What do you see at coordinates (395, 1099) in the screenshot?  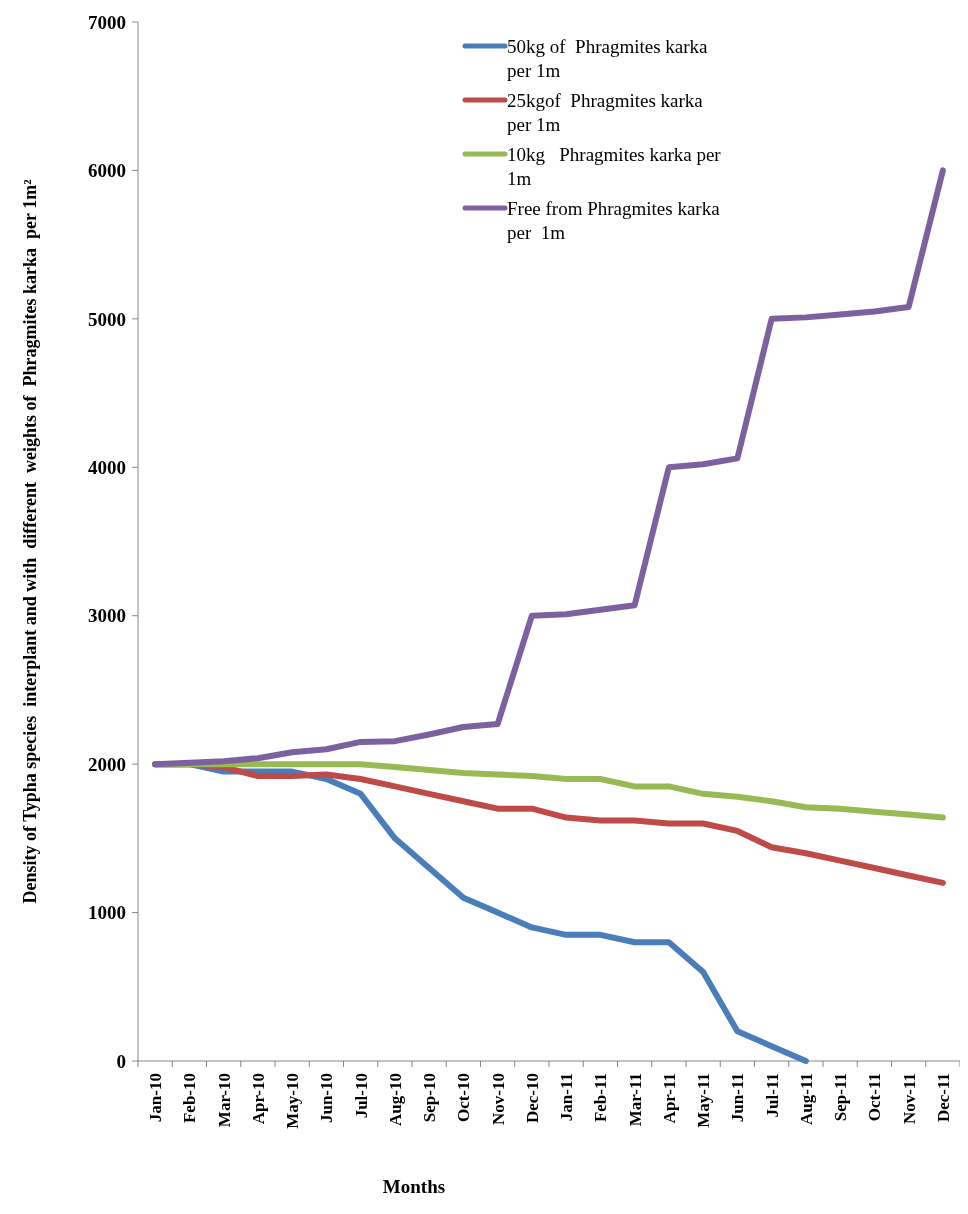 I see `x-tick-label: Aug-10` at bounding box center [395, 1099].